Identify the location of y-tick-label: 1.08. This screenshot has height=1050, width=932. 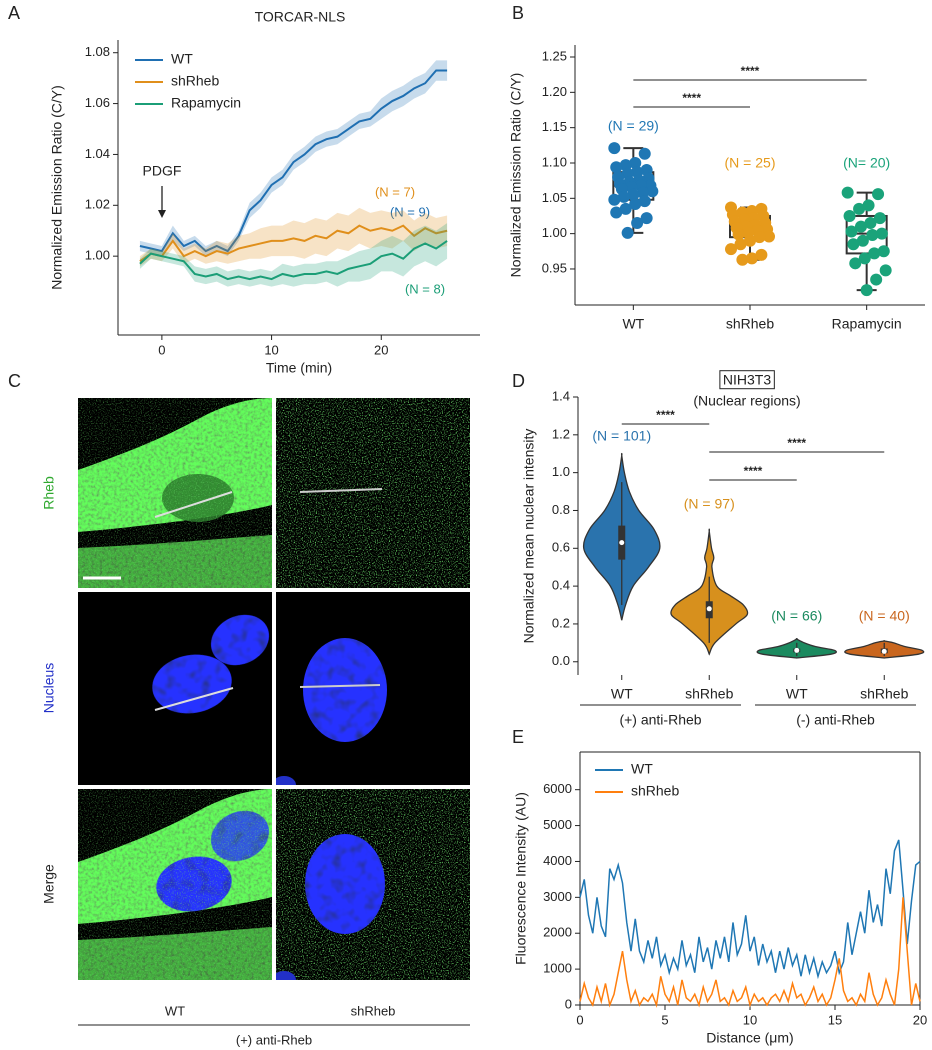
(97, 51).